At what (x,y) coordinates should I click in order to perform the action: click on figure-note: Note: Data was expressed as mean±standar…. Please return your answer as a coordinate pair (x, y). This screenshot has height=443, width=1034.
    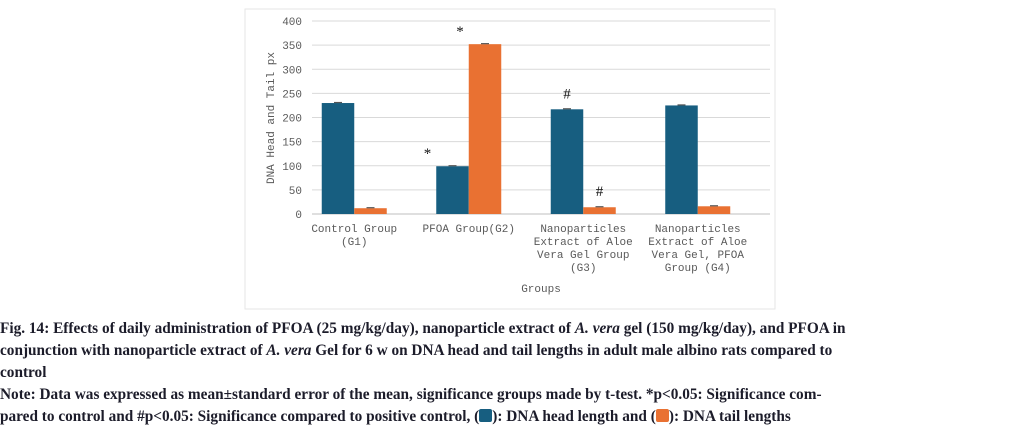
    Looking at the image, I should click on (411, 405).